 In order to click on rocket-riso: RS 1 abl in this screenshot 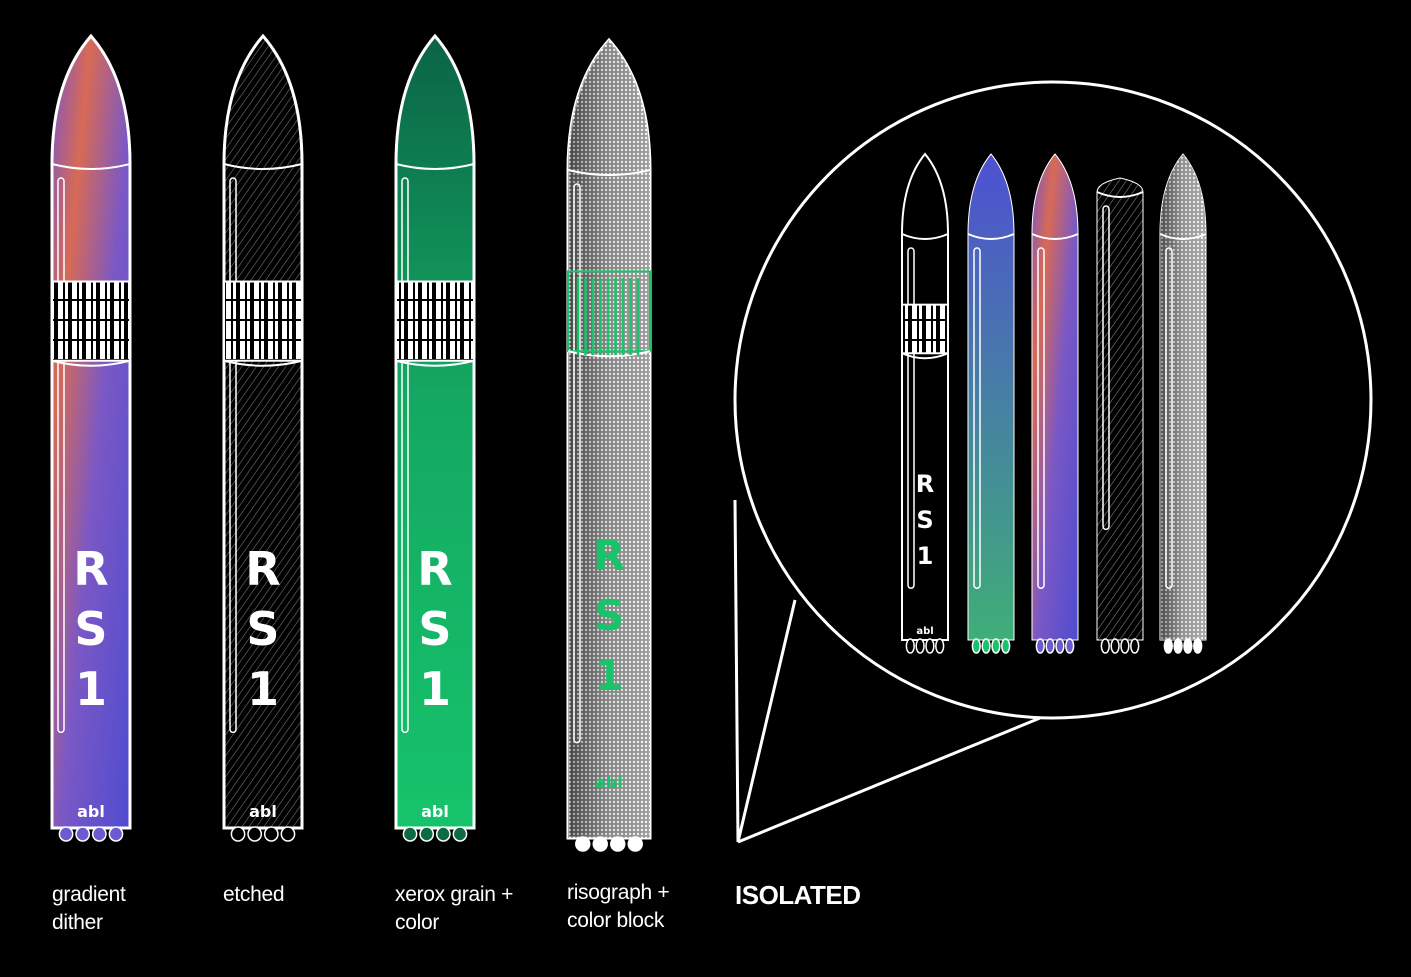, I will do `click(609, 444)`.